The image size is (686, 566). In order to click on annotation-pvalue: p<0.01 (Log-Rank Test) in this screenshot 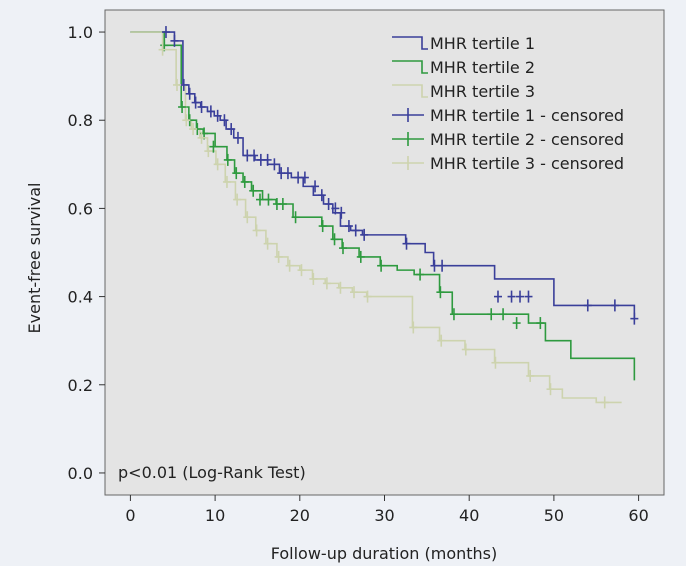, I will do `click(212, 472)`.